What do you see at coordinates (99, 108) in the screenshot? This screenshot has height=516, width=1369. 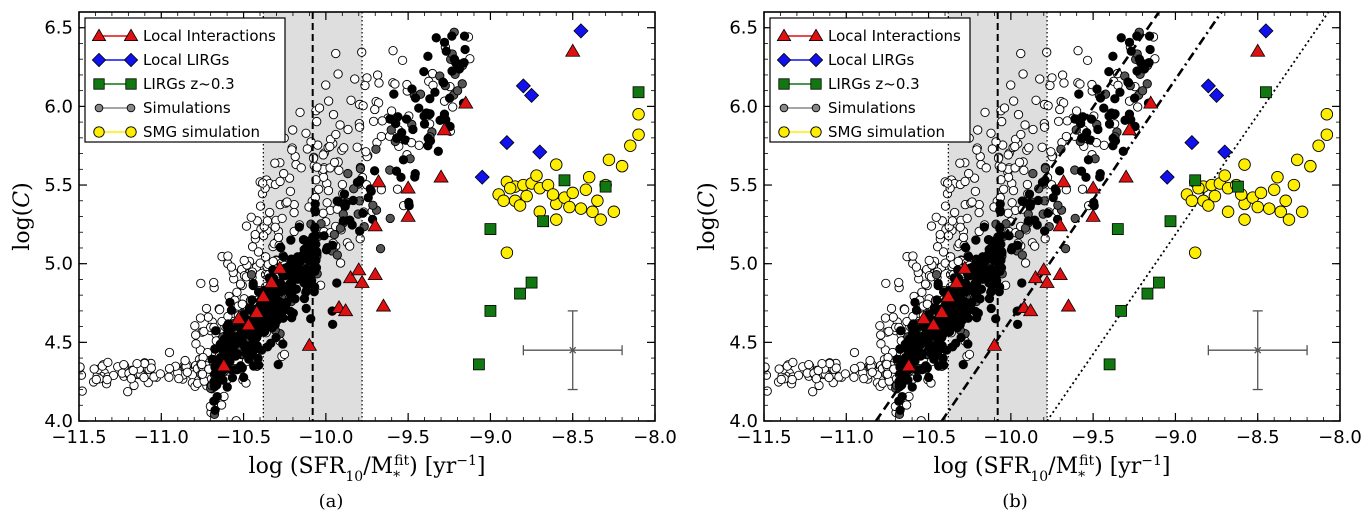 I see `legend-marker-simulations` at bounding box center [99, 108].